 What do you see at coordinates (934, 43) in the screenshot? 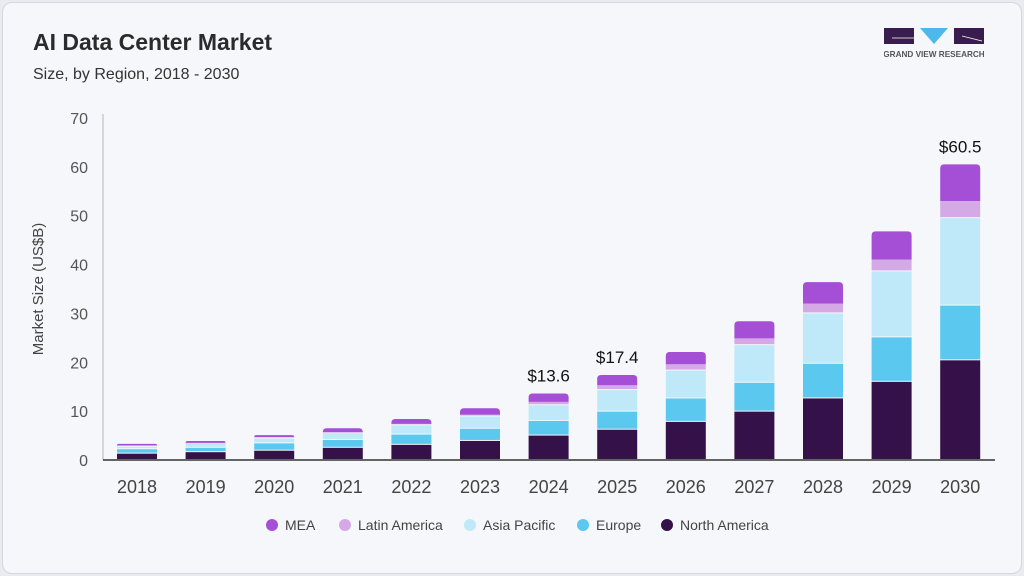
I see `grand-view-research-logo: GRAND VIEW RESEARCH` at bounding box center [934, 43].